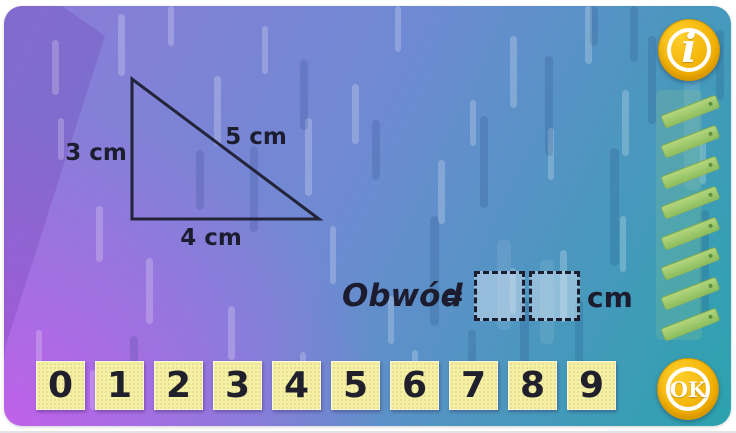  I want to click on digit-keypad: 0 1 2 3 4 5 6 7 8 9, so click(326, 385).